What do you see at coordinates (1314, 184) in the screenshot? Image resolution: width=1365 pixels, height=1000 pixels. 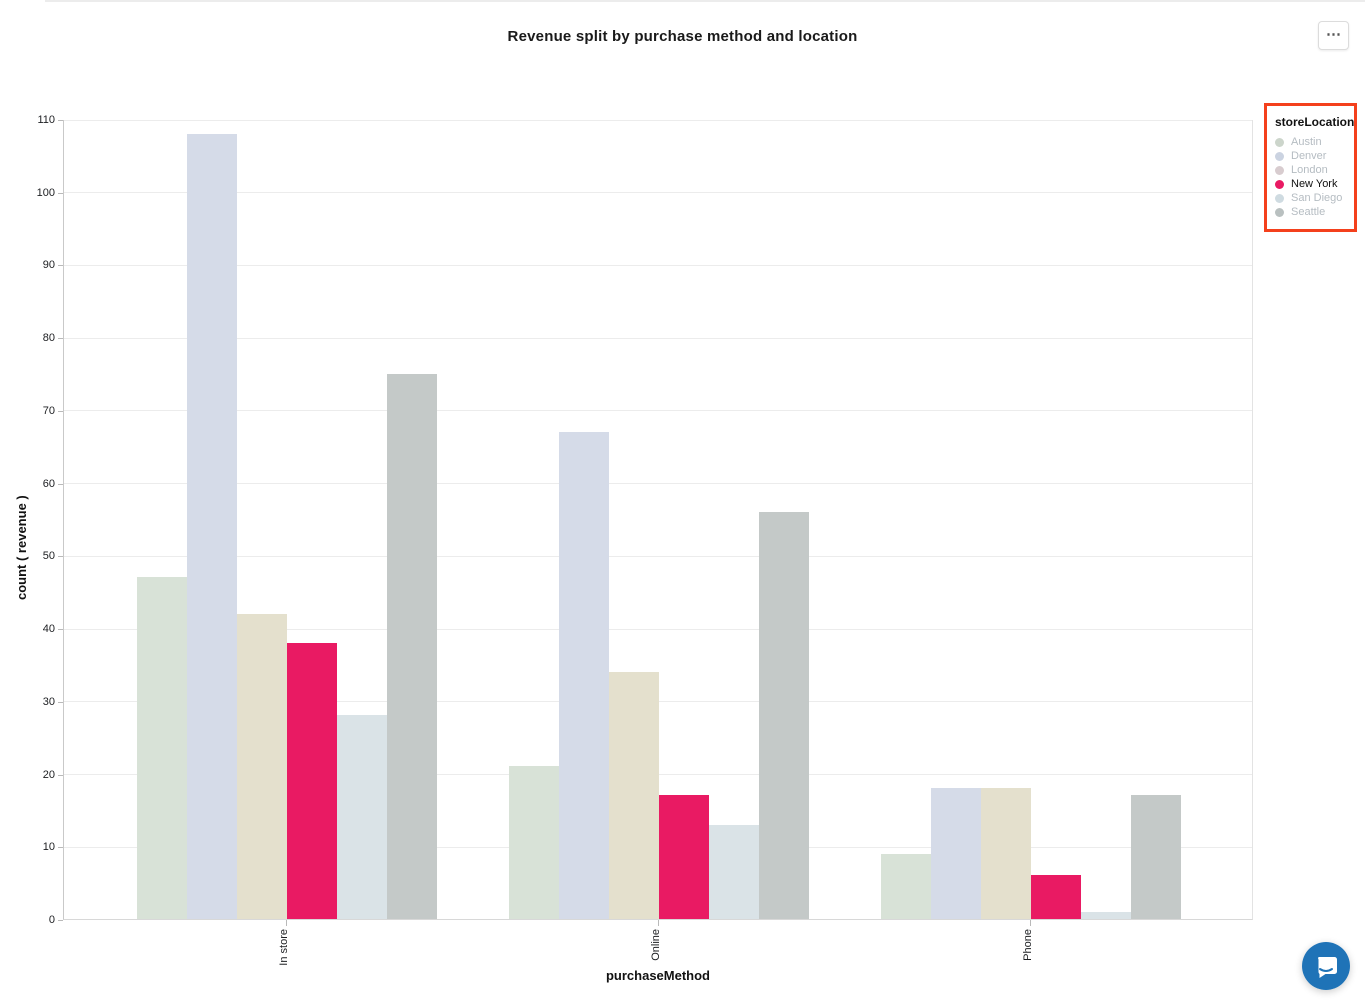 I see `legend-item-label: New York` at bounding box center [1314, 184].